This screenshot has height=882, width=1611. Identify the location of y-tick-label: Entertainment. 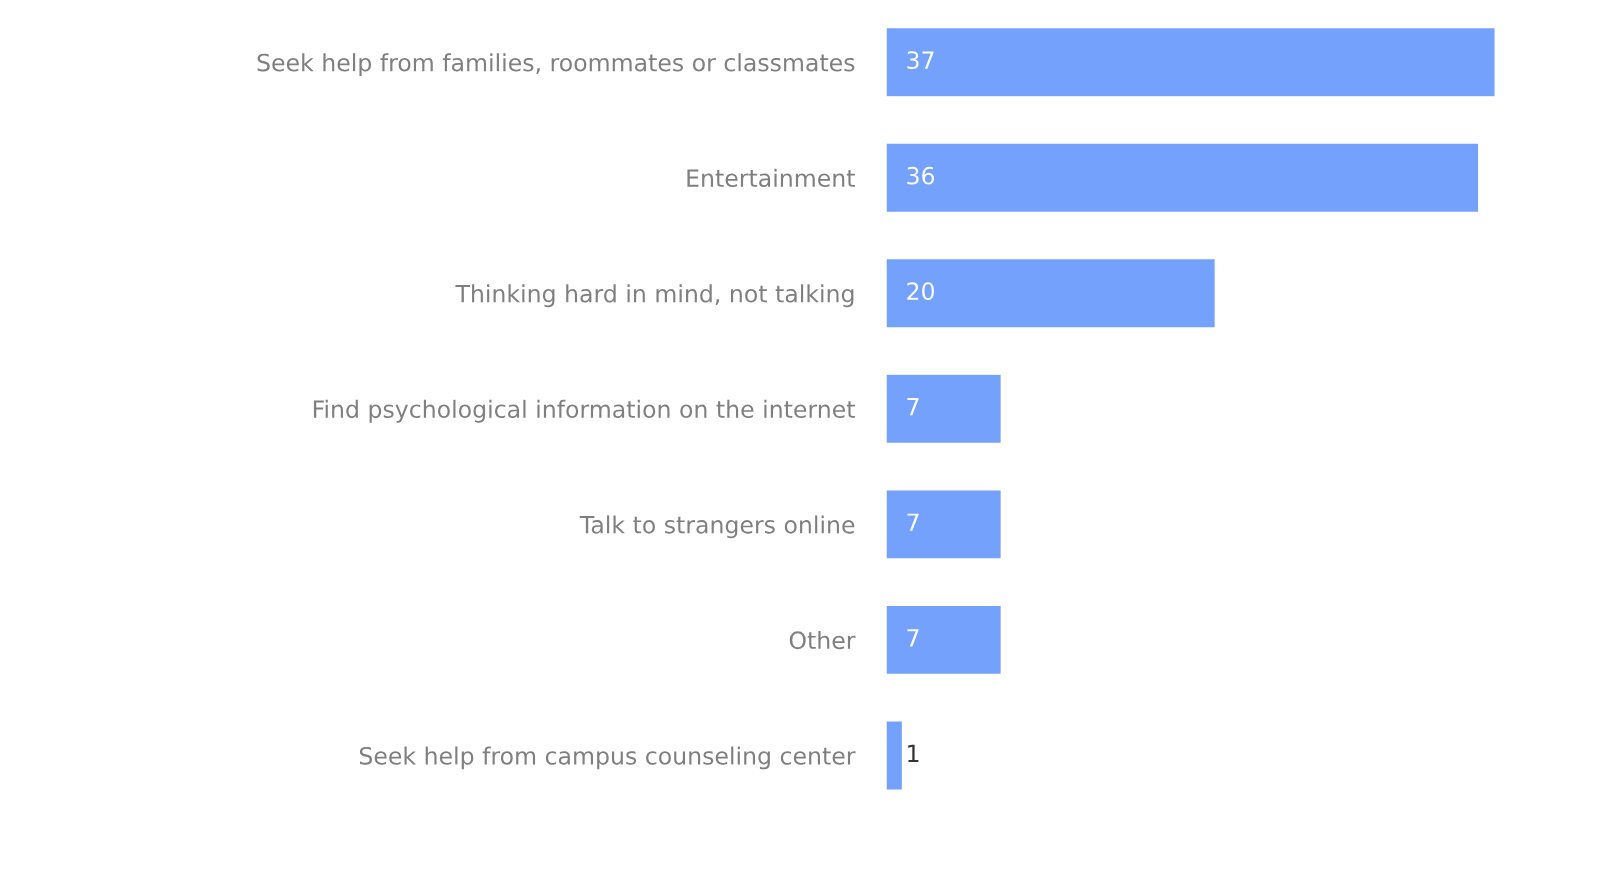
(771, 178).